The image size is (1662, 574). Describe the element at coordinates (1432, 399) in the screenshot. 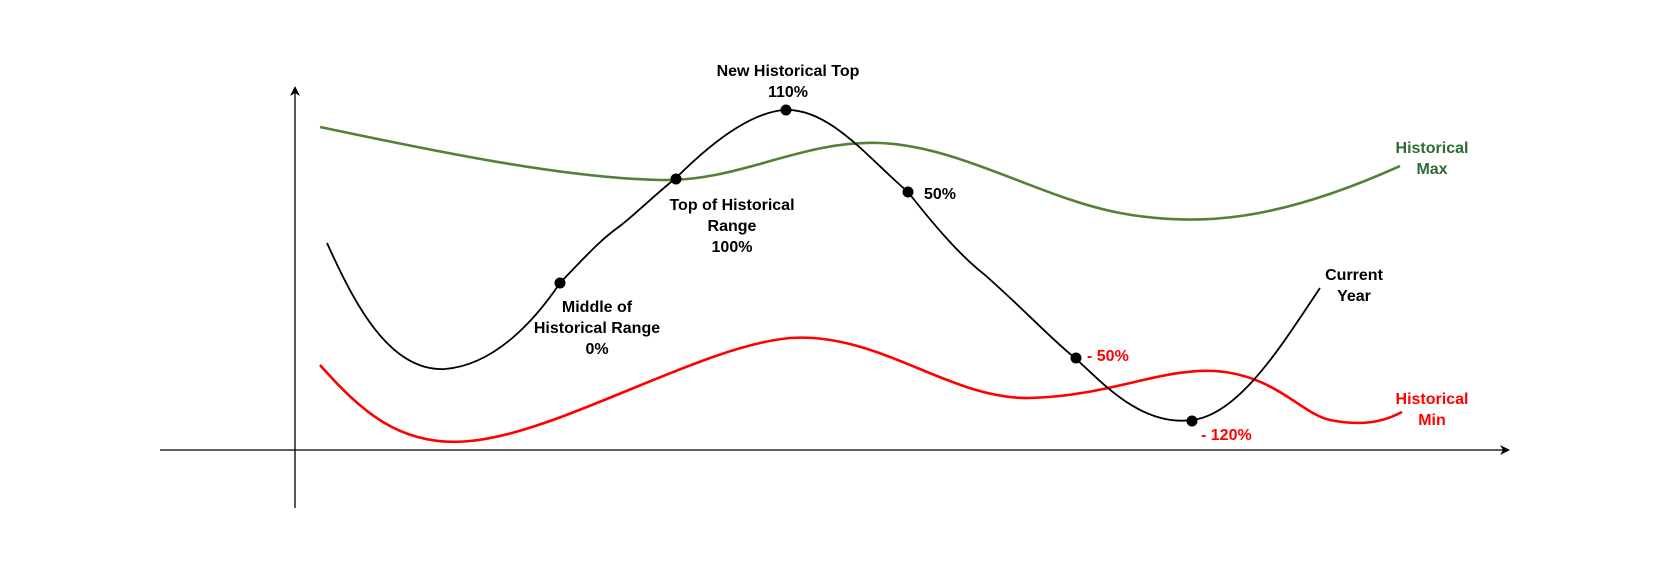

I see `historical-min-label-line1: Historical` at that location.